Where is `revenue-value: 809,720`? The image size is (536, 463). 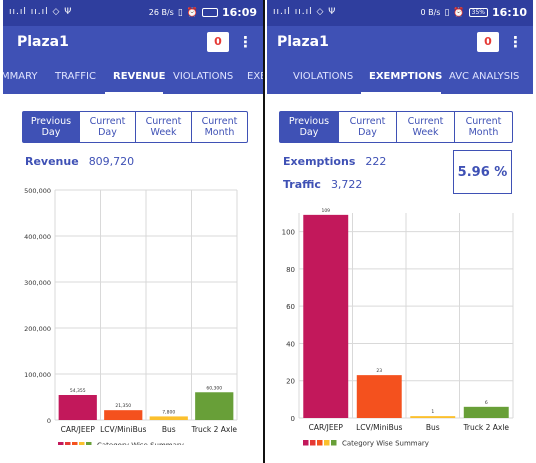
revenue-value: 809,720 is located at coordinates (111, 161).